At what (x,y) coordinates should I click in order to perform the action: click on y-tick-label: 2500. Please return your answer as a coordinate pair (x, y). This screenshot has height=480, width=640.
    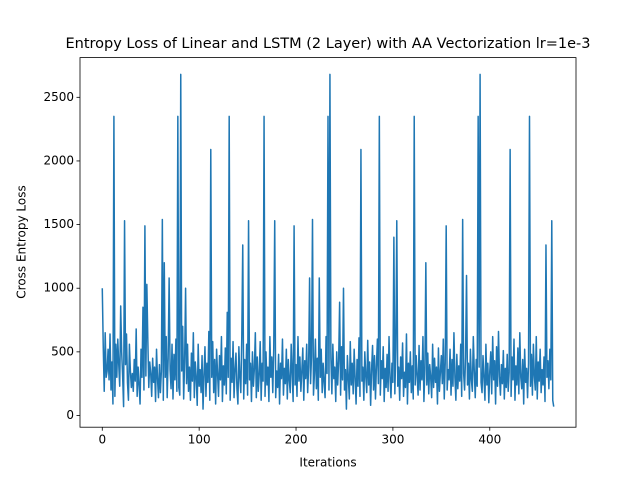
    Looking at the image, I should click on (58, 97).